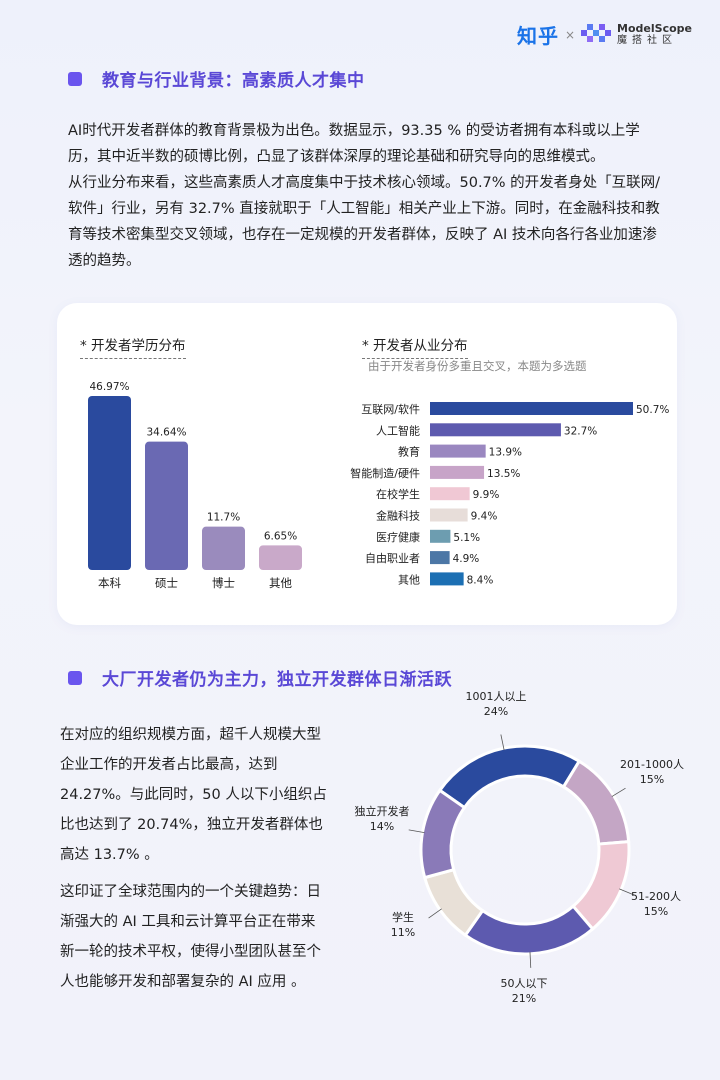  Describe the element at coordinates (183, 982) in the screenshot. I see `paragraph-line: 人也能够开发和部署复杂的 AI 应用 。` at that location.